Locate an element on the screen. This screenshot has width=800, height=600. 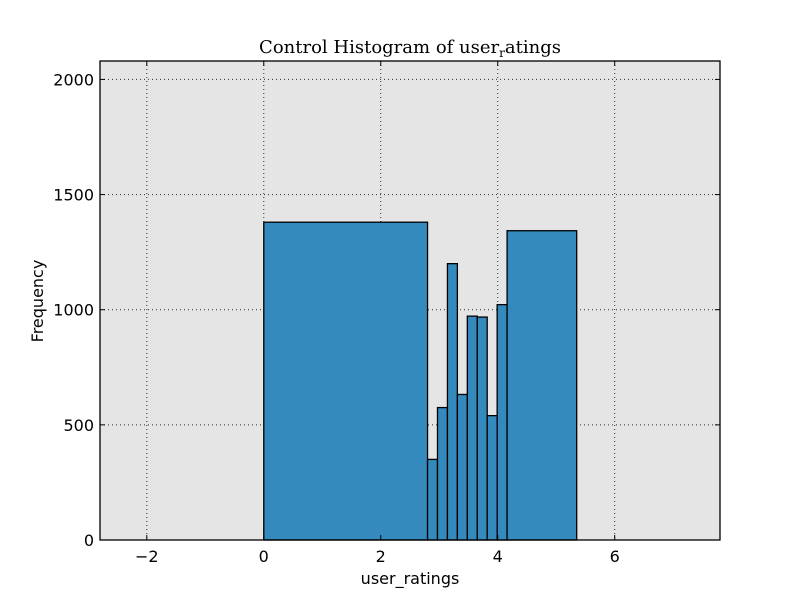
y-tick-label: 2000 is located at coordinates (73, 79).